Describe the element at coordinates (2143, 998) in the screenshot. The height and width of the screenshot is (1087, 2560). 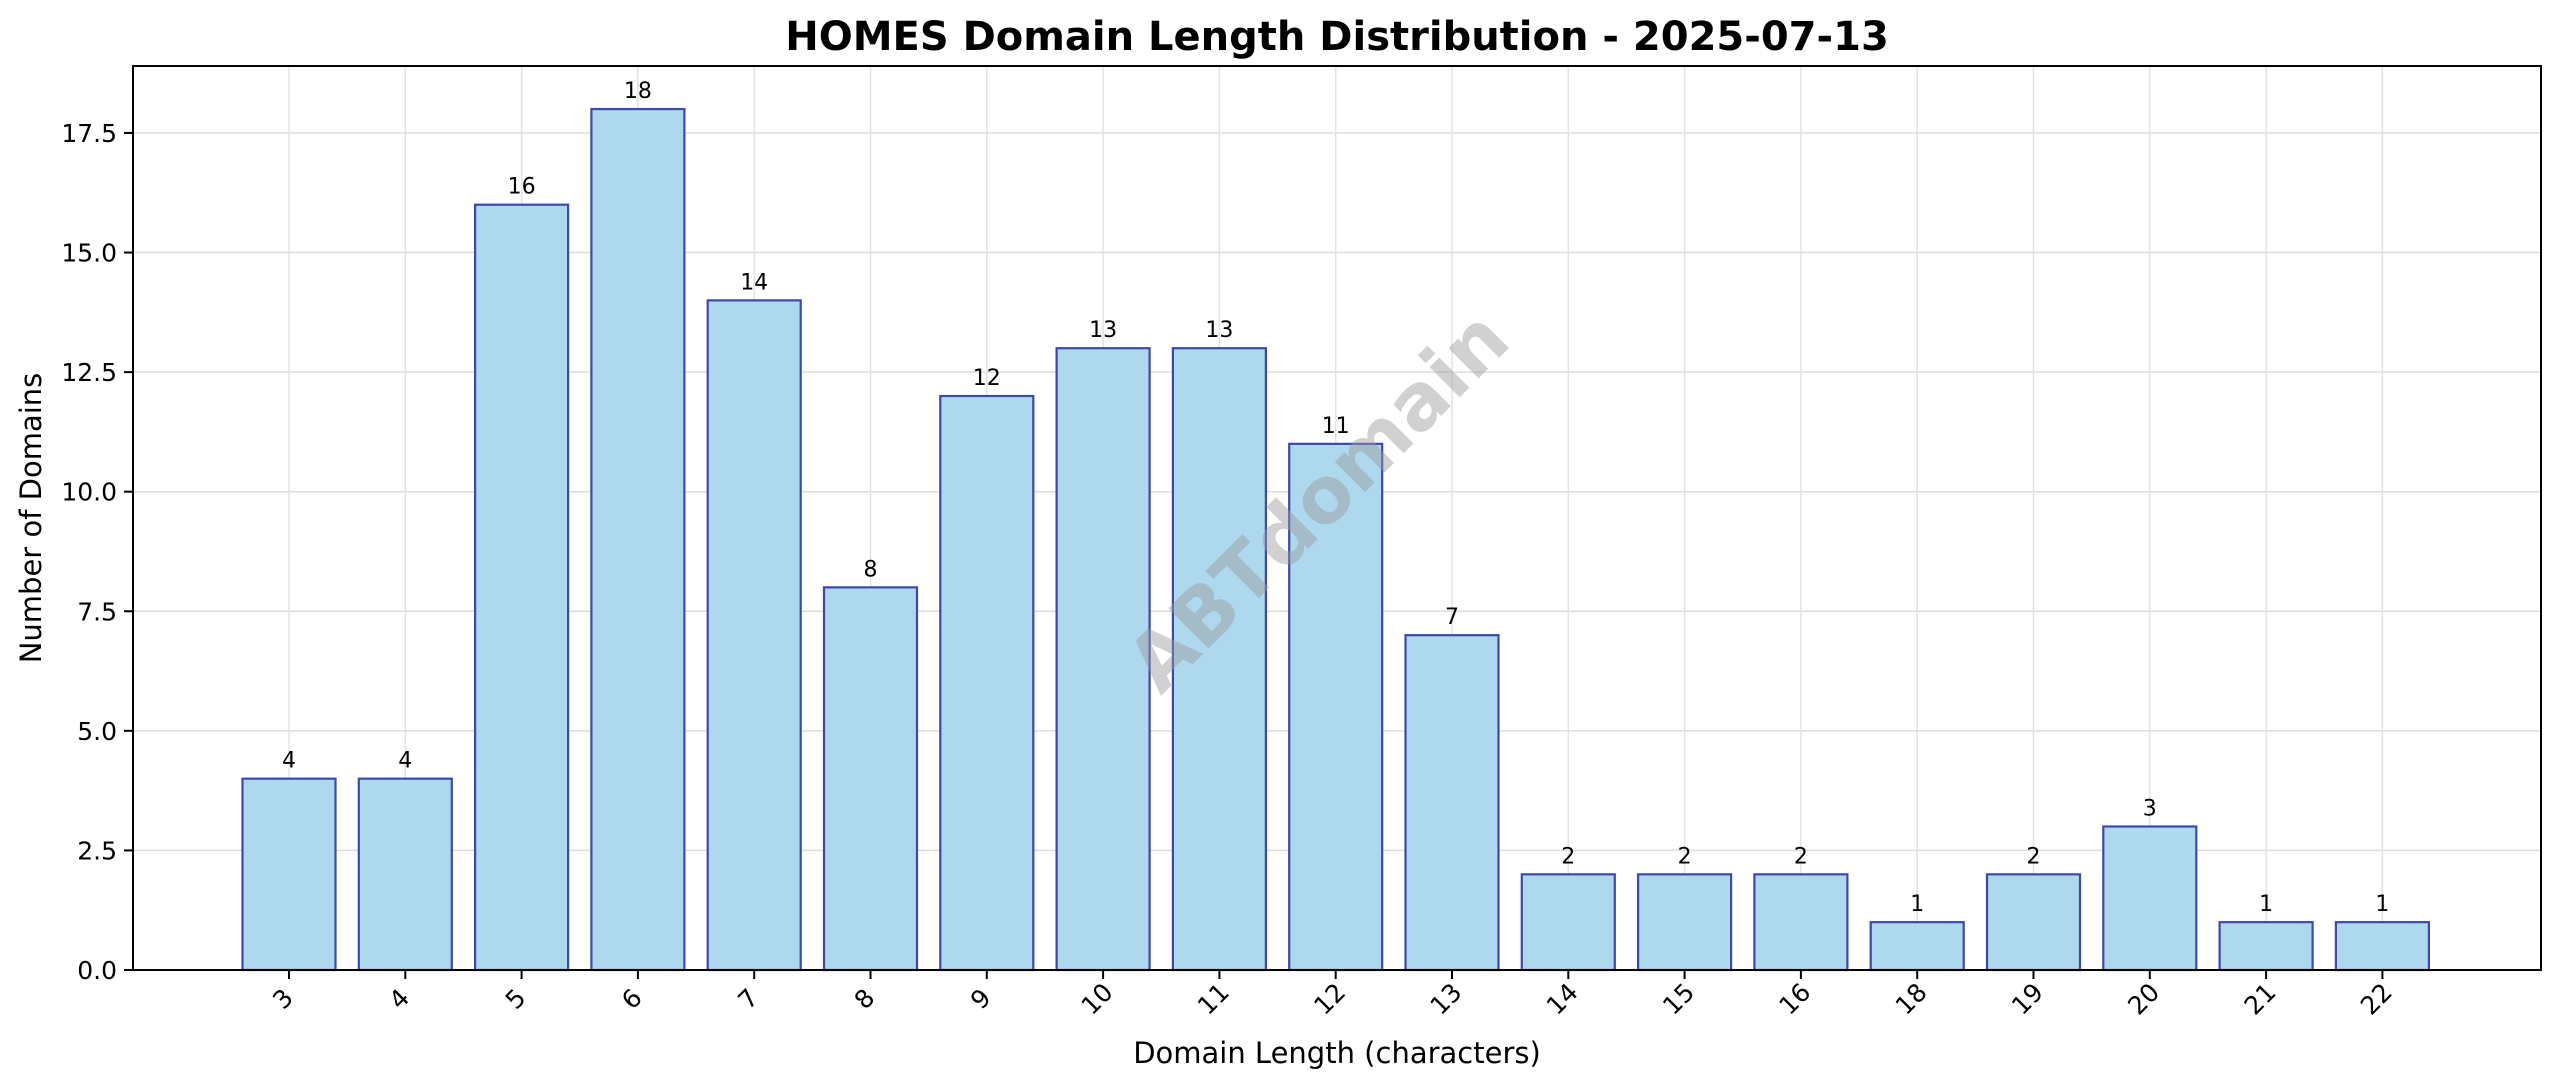
I see `x-tick-label: 20` at that location.